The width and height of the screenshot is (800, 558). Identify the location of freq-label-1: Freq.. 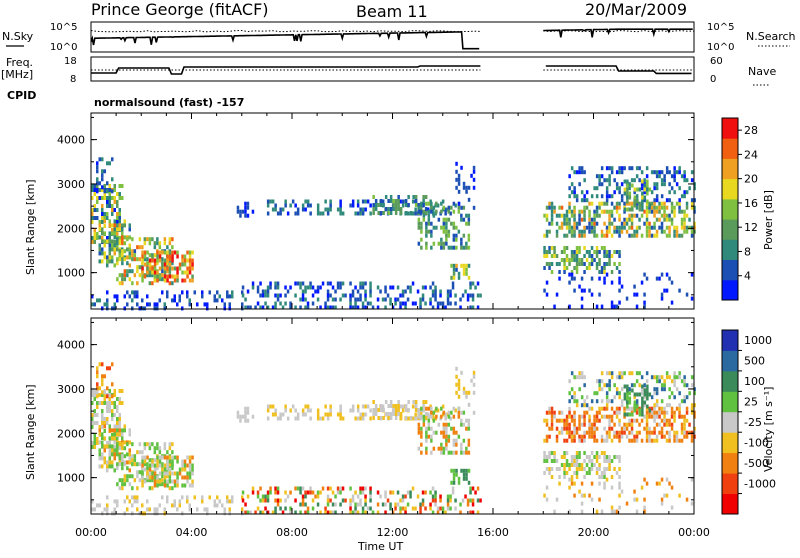
(19, 62).